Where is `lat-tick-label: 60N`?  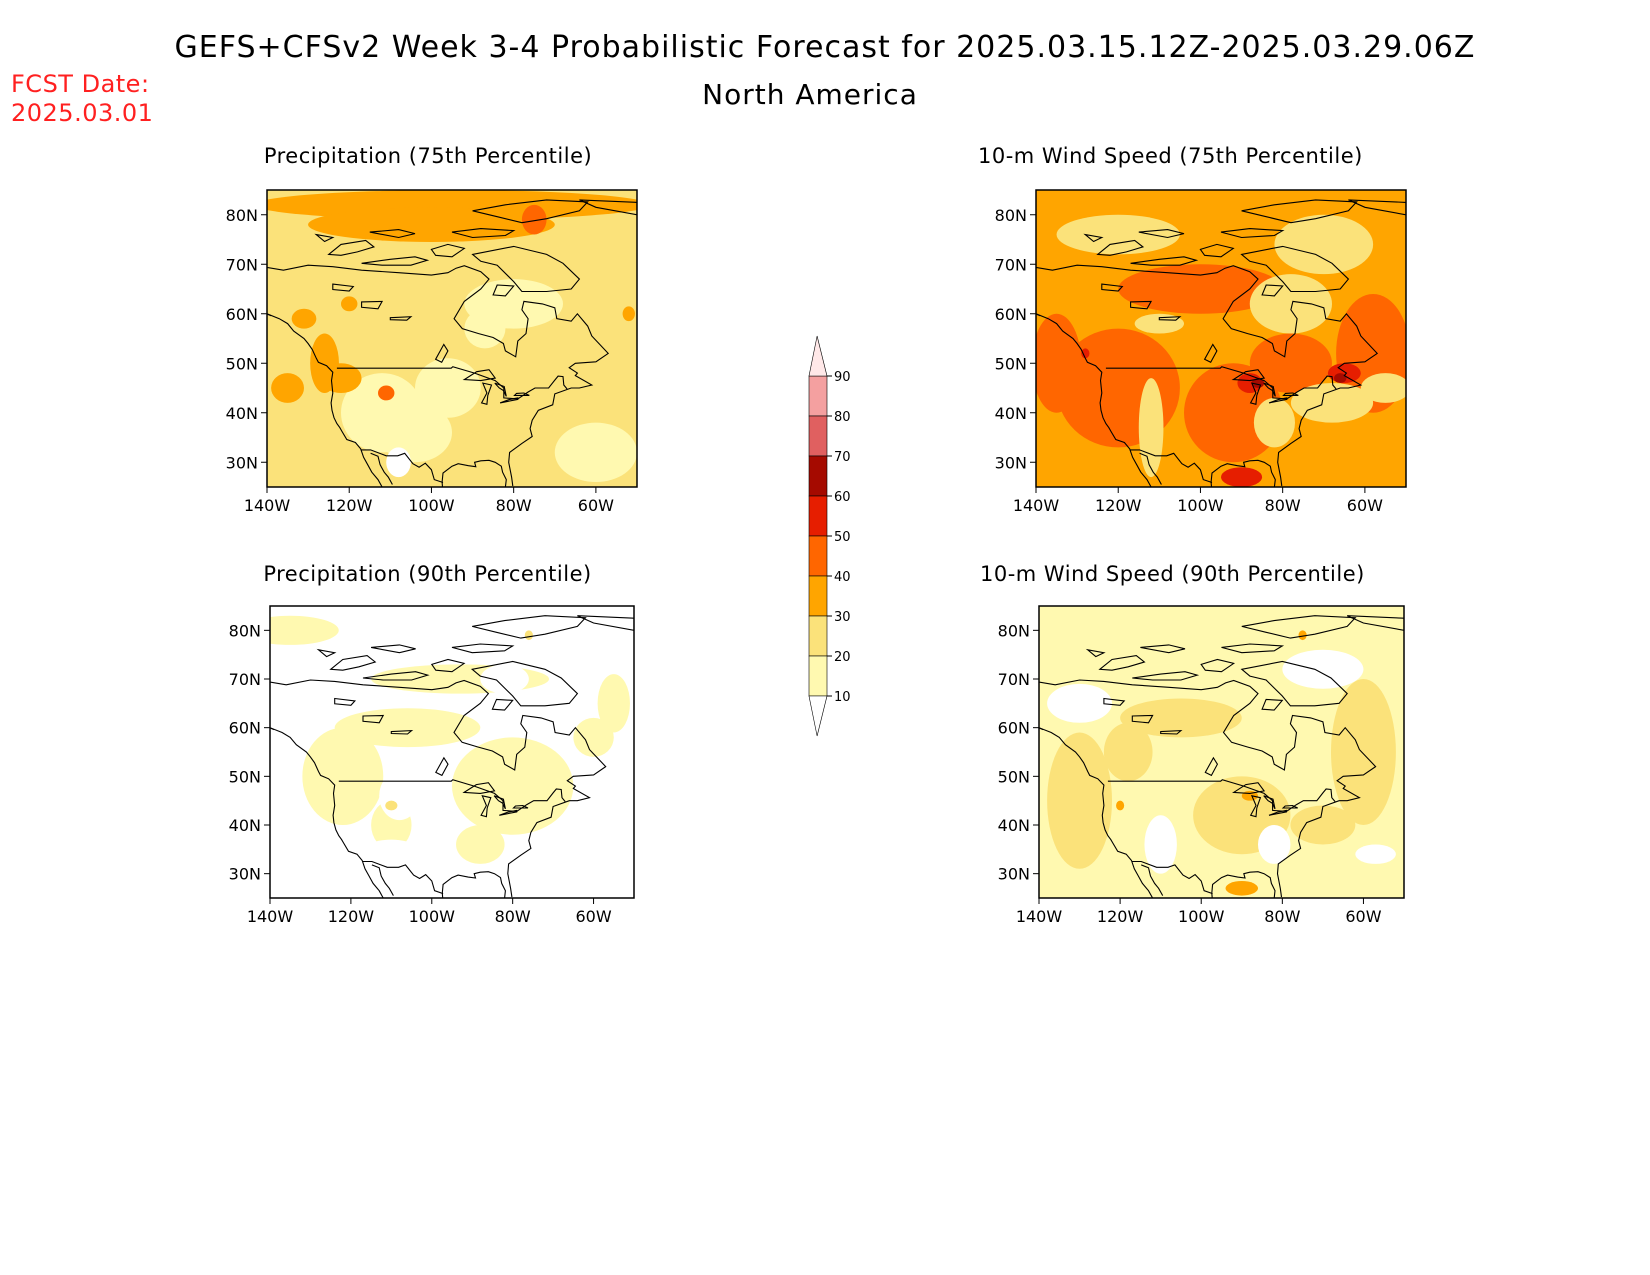
lat-tick-label: 60N is located at coordinates (242, 314).